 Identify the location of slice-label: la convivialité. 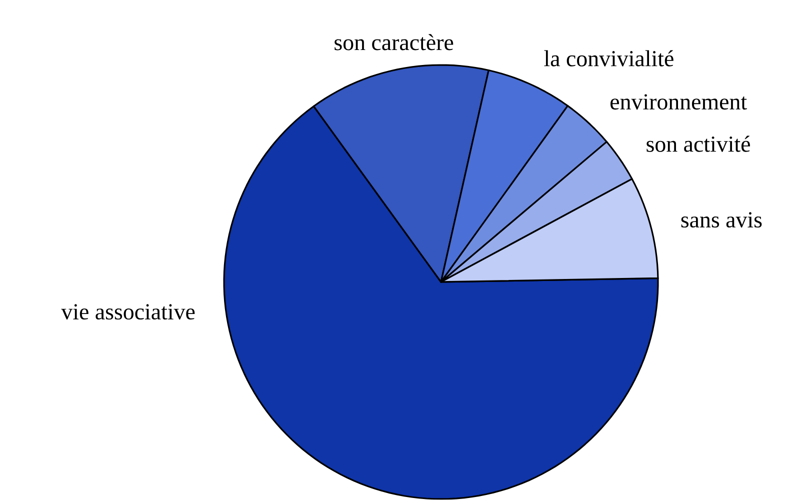
(609, 58).